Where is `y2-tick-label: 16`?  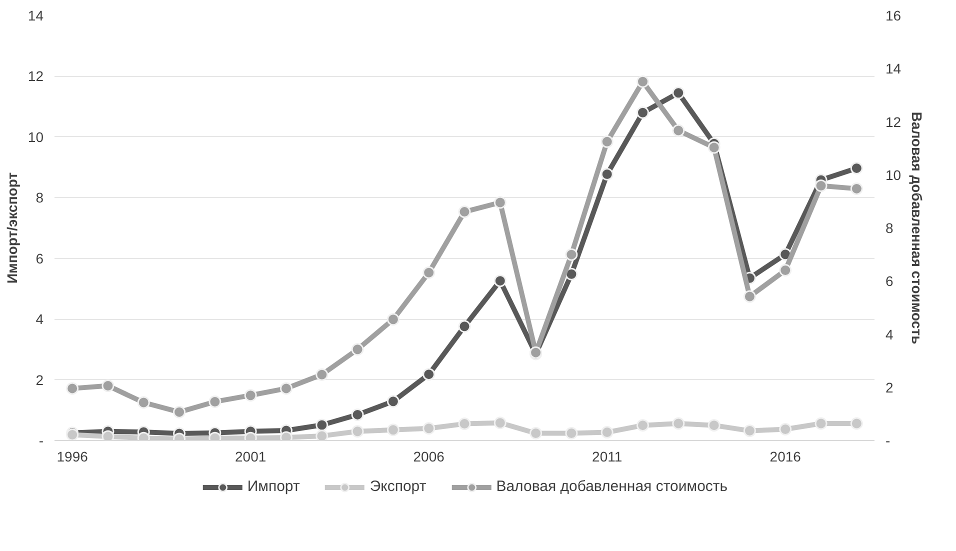 y2-tick-label: 16 is located at coordinates (894, 16).